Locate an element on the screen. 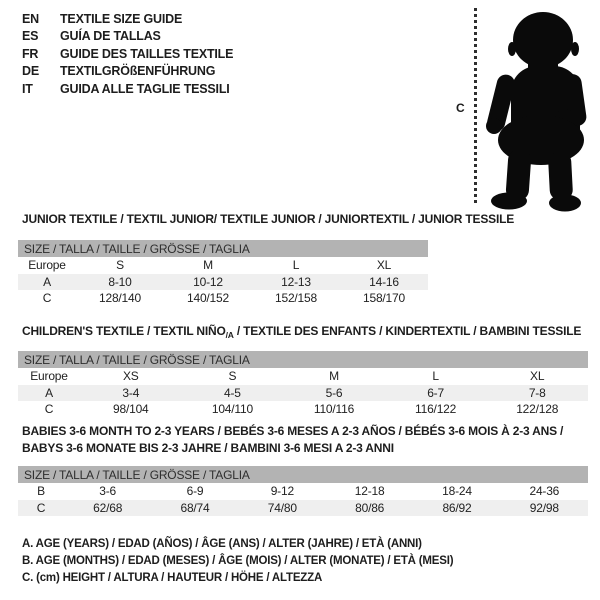  table-cell: 4-5 is located at coordinates (232, 392).